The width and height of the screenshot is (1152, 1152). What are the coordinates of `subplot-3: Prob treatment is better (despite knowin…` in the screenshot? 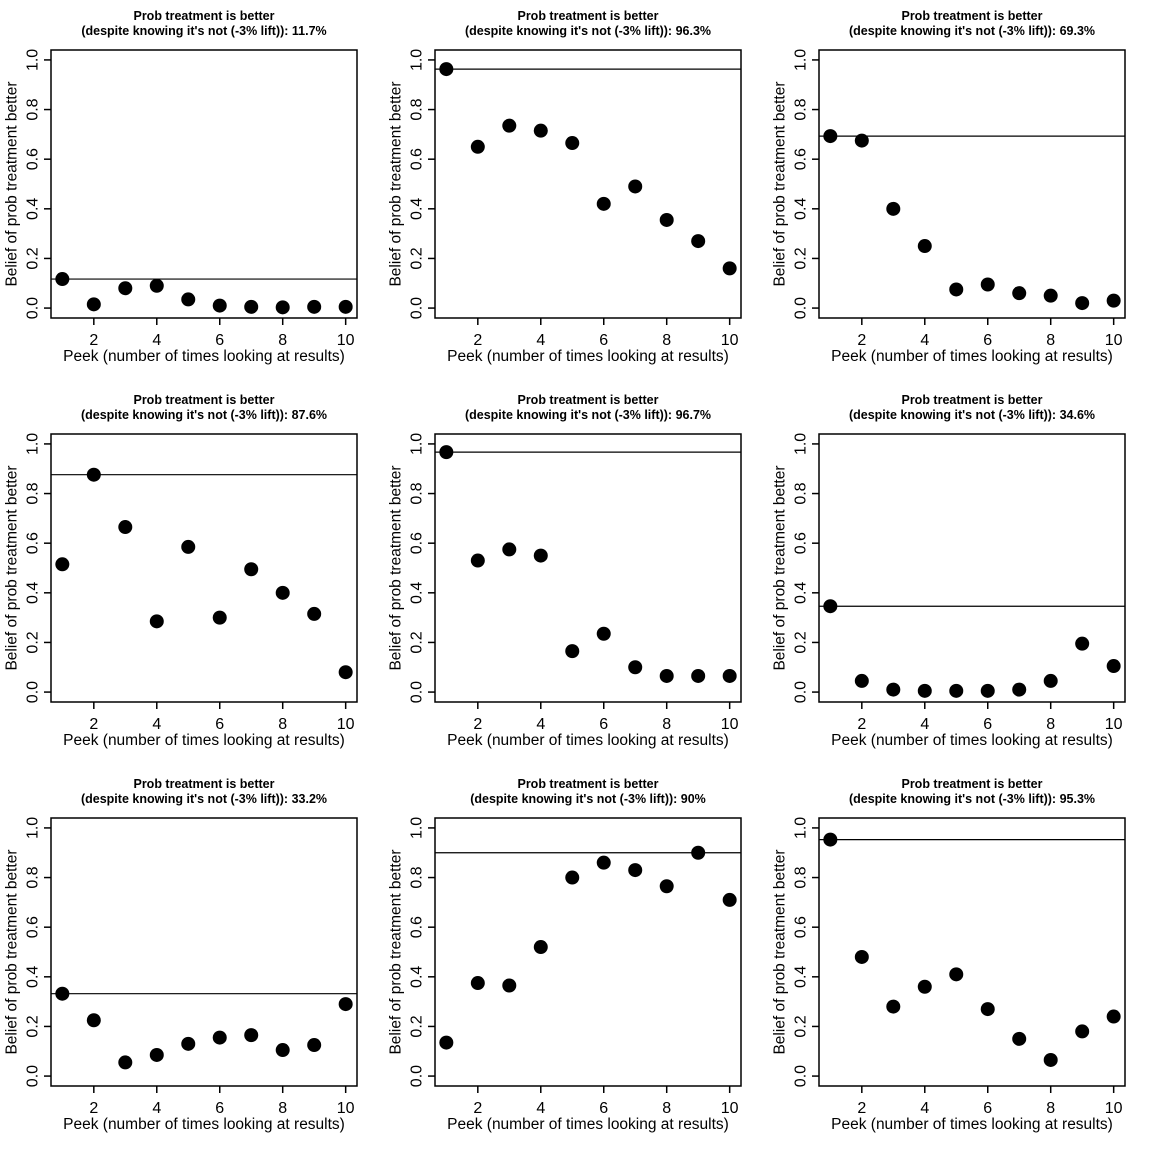 It's located at (960, 192).